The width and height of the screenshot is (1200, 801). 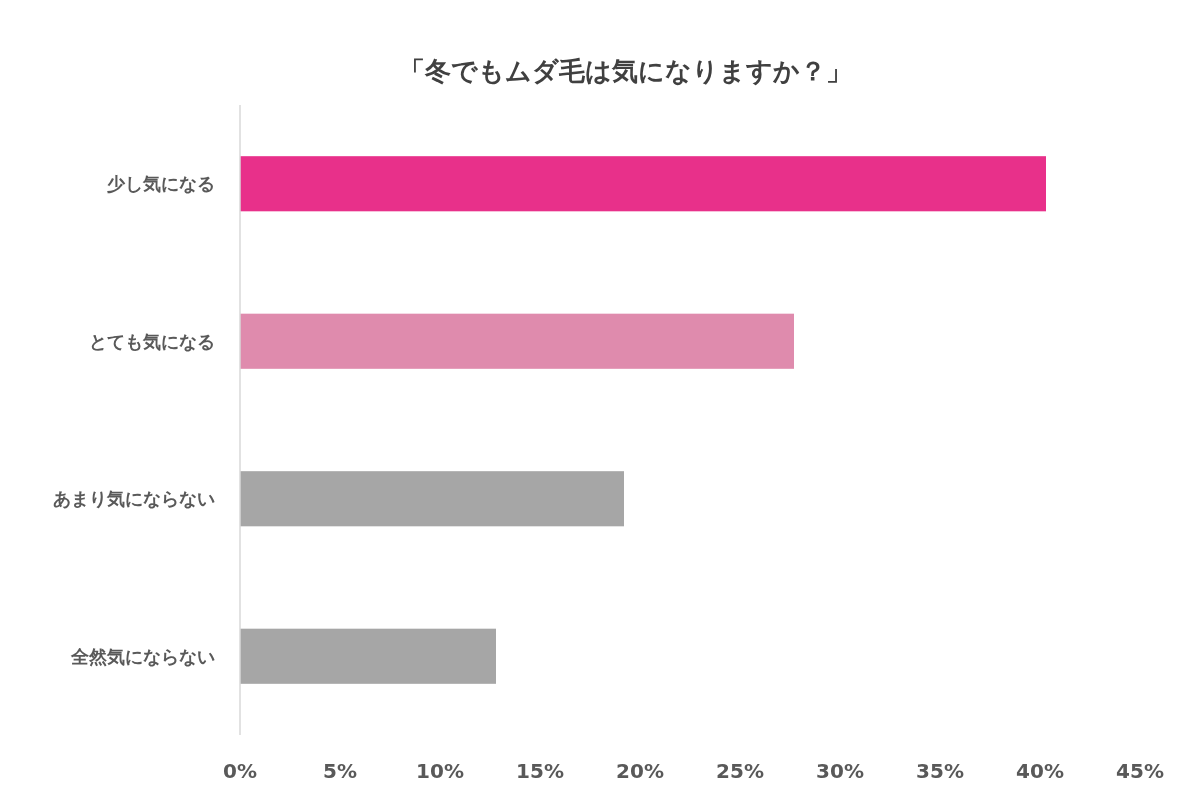 What do you see at coordinates (625, 71) in the screenshot?
I see `chart-title: 「冬でもムダ毛は気になりますか？」` at bounding box center [625, 71].